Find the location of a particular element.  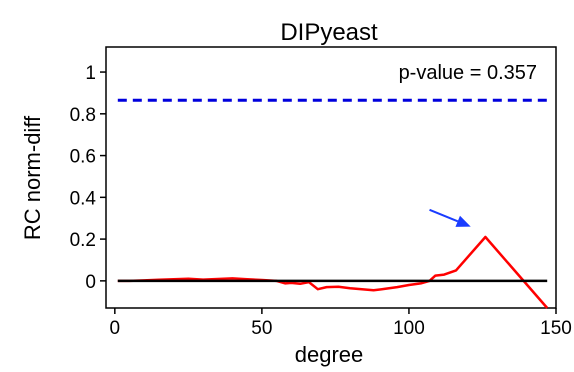

y-tick-label: 0.2 is located at coordinates (83, 240).